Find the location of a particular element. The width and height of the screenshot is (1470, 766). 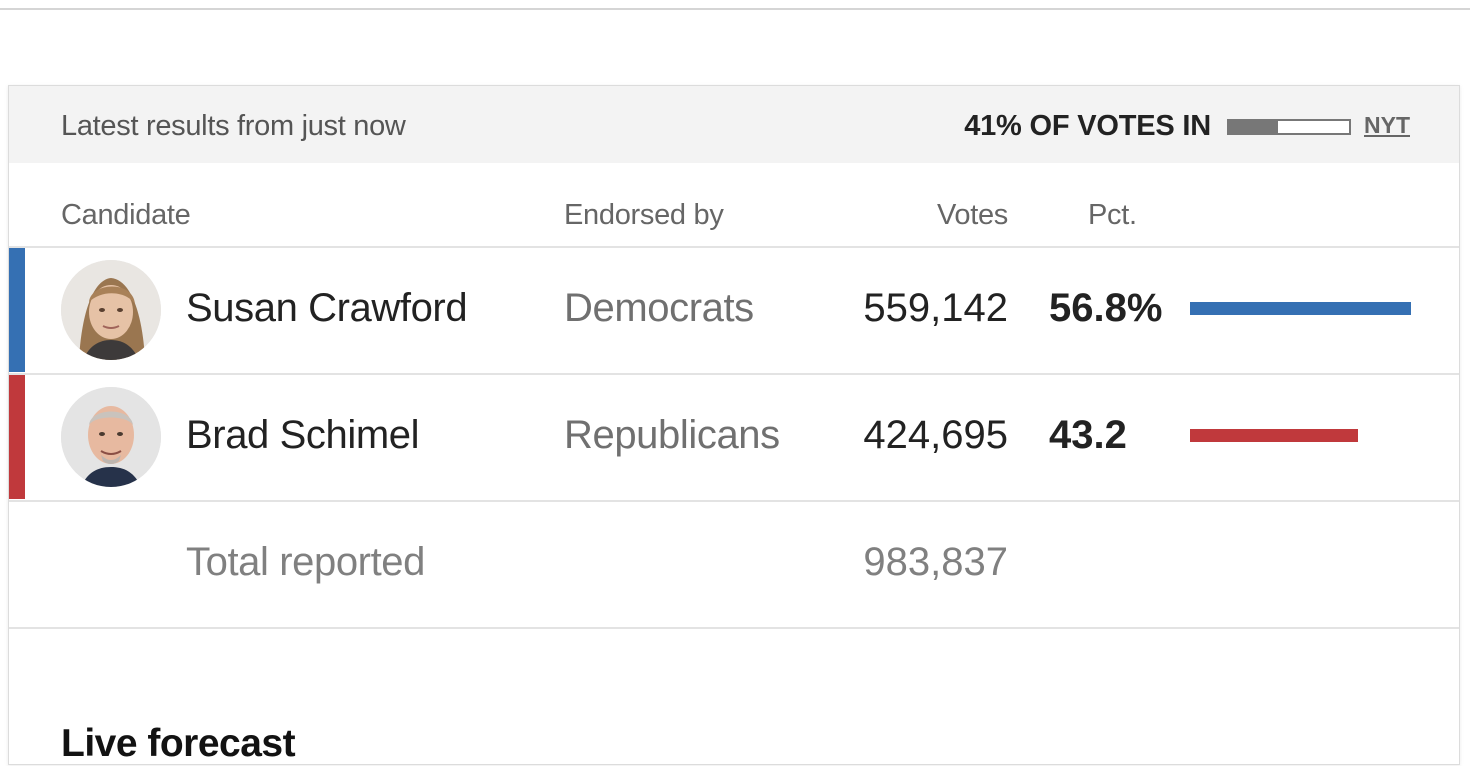

total-reported-votes: 983,837 is located at coordinates (935, 562).